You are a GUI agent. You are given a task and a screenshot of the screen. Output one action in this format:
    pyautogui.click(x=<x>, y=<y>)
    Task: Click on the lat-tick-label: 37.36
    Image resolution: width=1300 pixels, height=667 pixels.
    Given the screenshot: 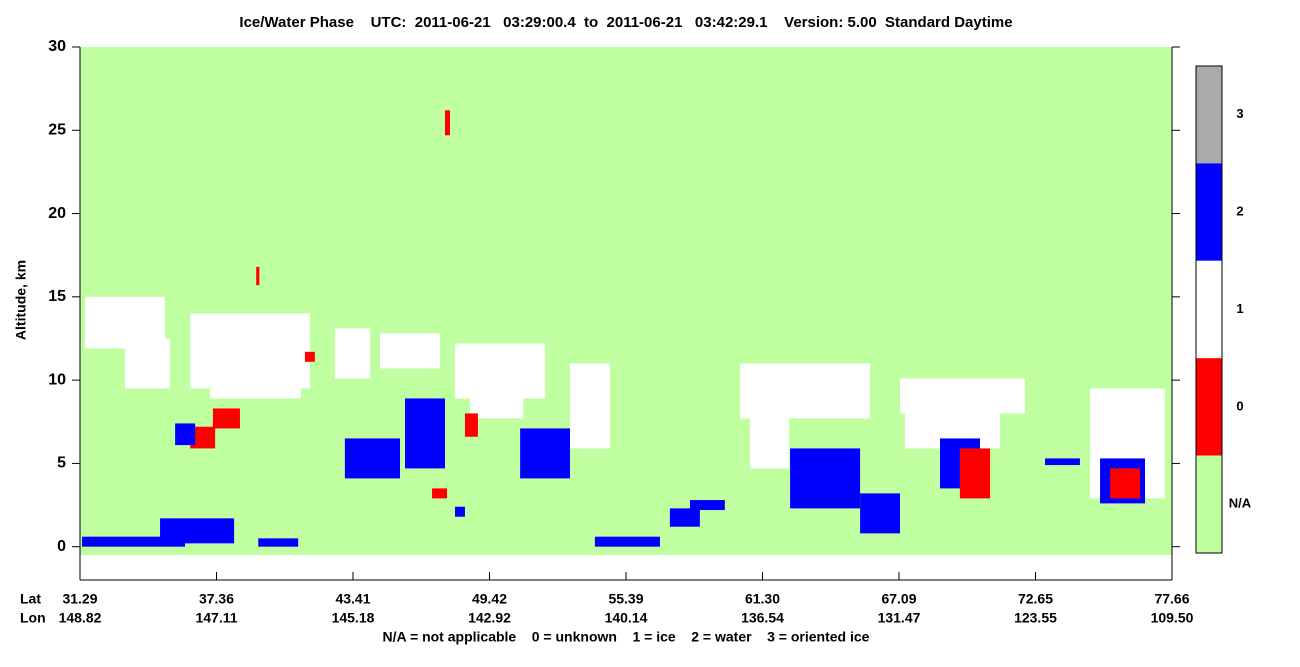 What is the action you would take?
    pyautogui.click(x=216, y=599)
    